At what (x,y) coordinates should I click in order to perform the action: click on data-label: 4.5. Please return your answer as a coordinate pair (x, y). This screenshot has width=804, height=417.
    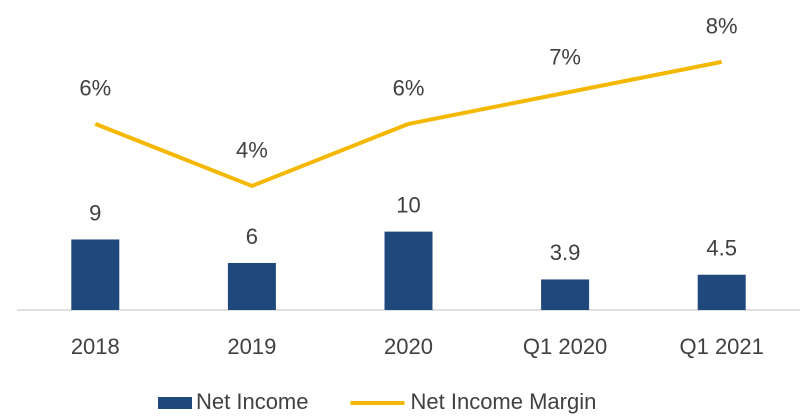
    Looking at the image, I should click on (721, 248).